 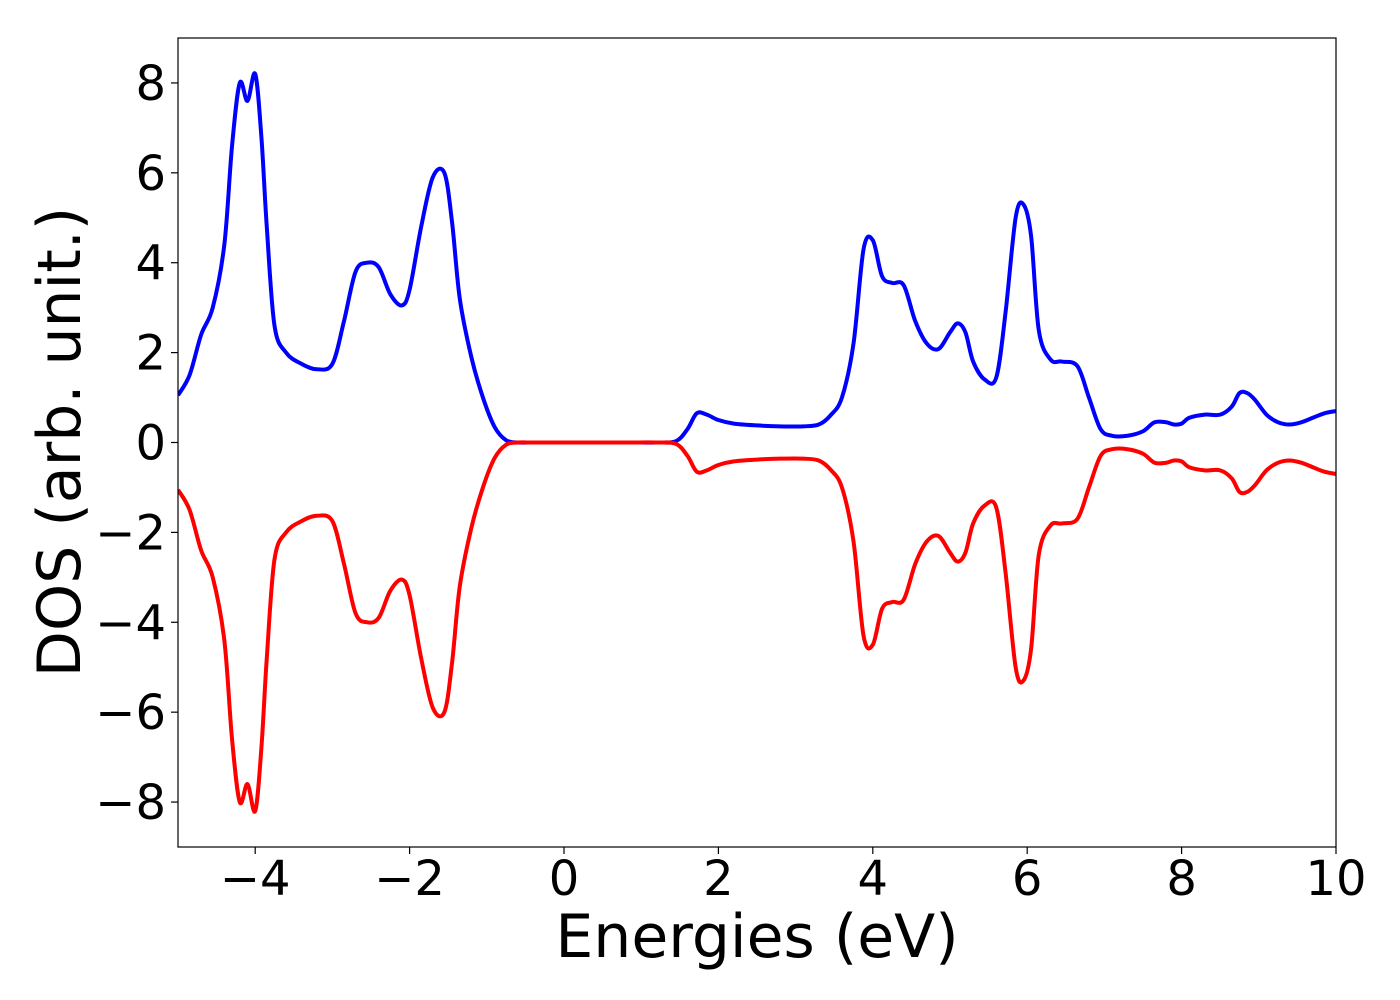 I want to click on y-tick-label: −4, so click(x=130, y=623).